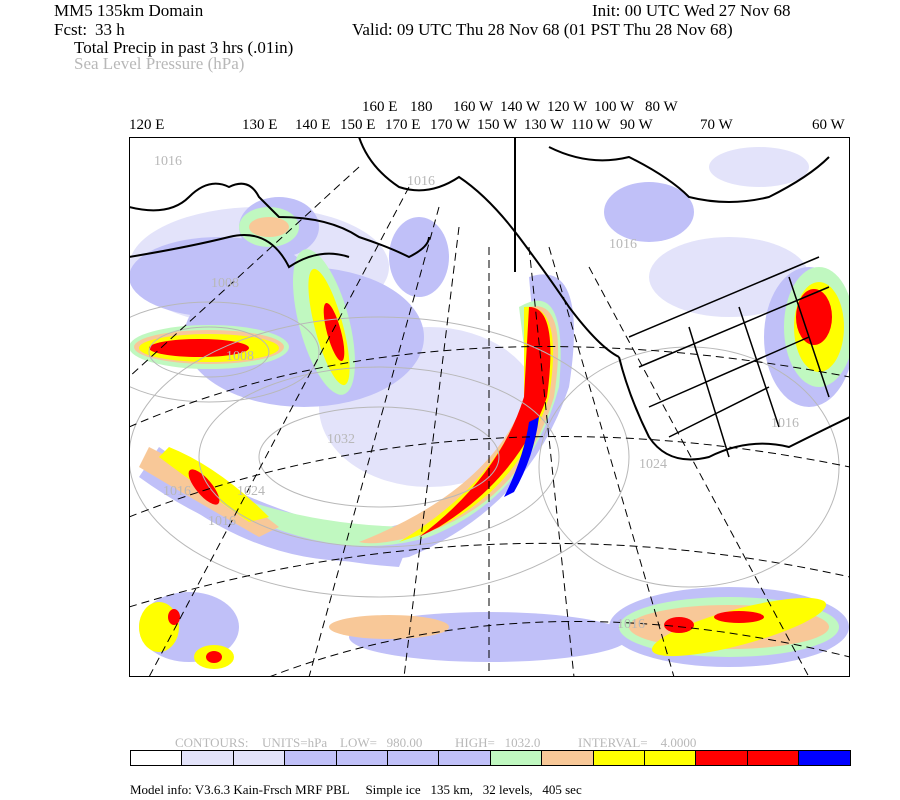 This screenshot has height=800, width=900. Describe the element at coordinates (691, 10) in the screenshot. I see `init-time: Init: 00 UTC Wed 27 Nov 68` at that location.